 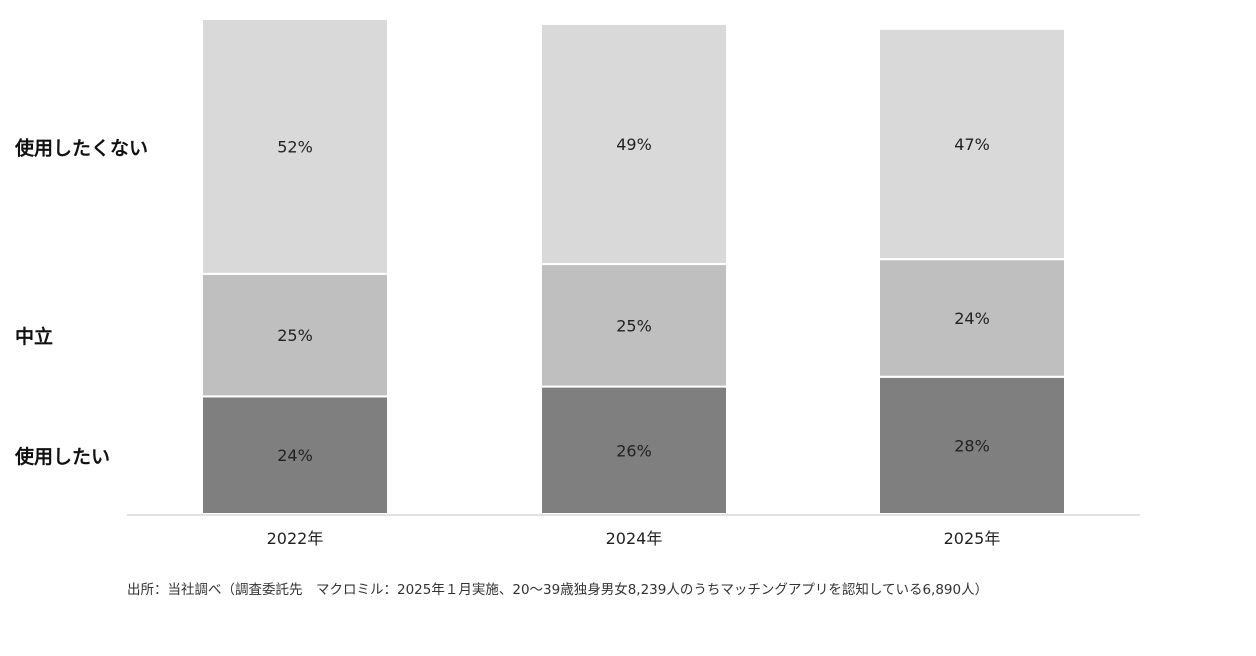 I want to click on data-label: 49%, so click(x=634, y=144).